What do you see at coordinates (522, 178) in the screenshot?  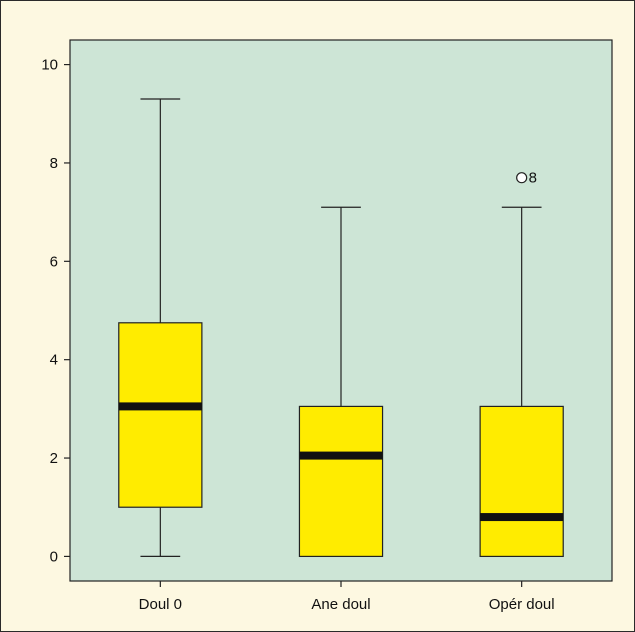 I see `outlier-point` at bounding box center [522, 178].